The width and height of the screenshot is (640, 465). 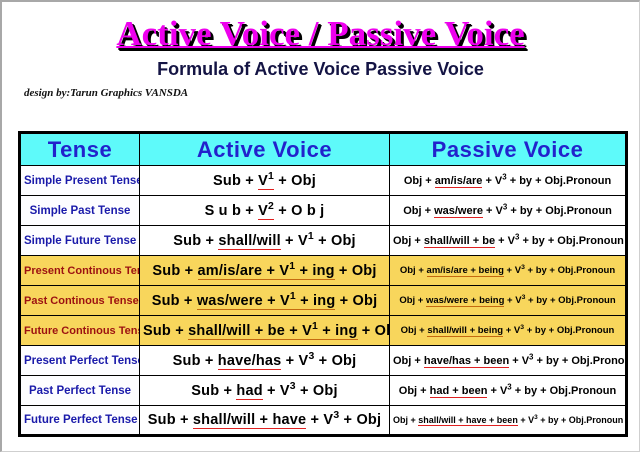 What do you see at coordinates (508, 149) in the screenshot?
I see `column-header-passive-voice: Passive Voice` at bounding box center [508, 149].